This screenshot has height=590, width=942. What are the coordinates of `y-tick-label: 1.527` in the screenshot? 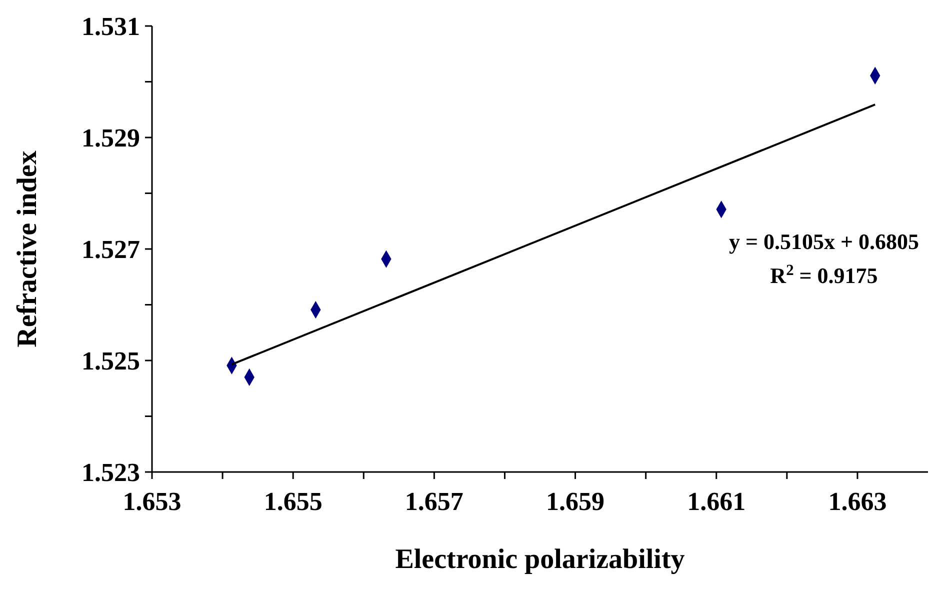 It's located at (111, 249).